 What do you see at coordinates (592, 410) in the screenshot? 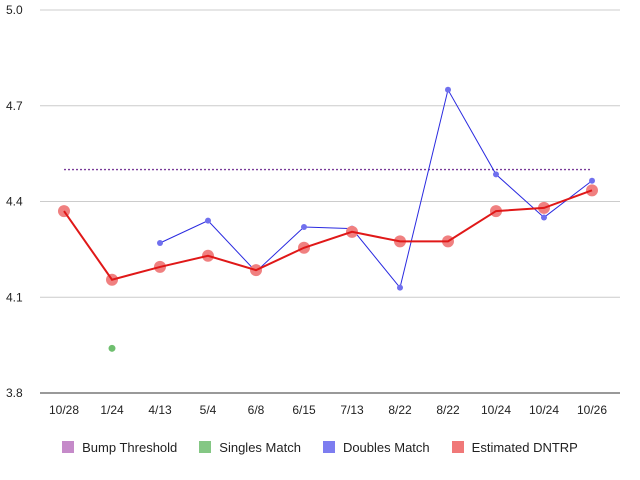
I see `x-tick-label: 10/26` at bounding box center [592, 410].